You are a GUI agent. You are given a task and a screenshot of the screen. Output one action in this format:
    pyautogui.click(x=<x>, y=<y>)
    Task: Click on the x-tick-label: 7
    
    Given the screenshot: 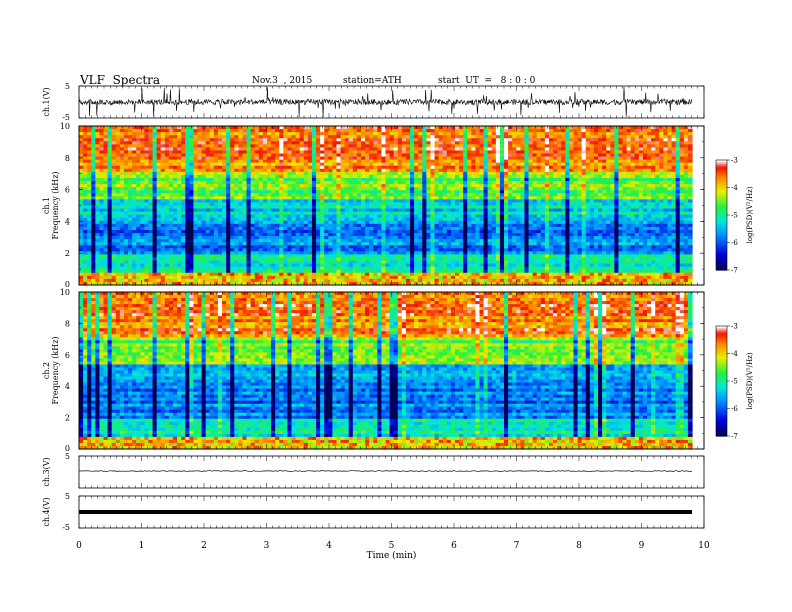 What is the action you would take?
    pyautogui.click(x=517, y=546)
    